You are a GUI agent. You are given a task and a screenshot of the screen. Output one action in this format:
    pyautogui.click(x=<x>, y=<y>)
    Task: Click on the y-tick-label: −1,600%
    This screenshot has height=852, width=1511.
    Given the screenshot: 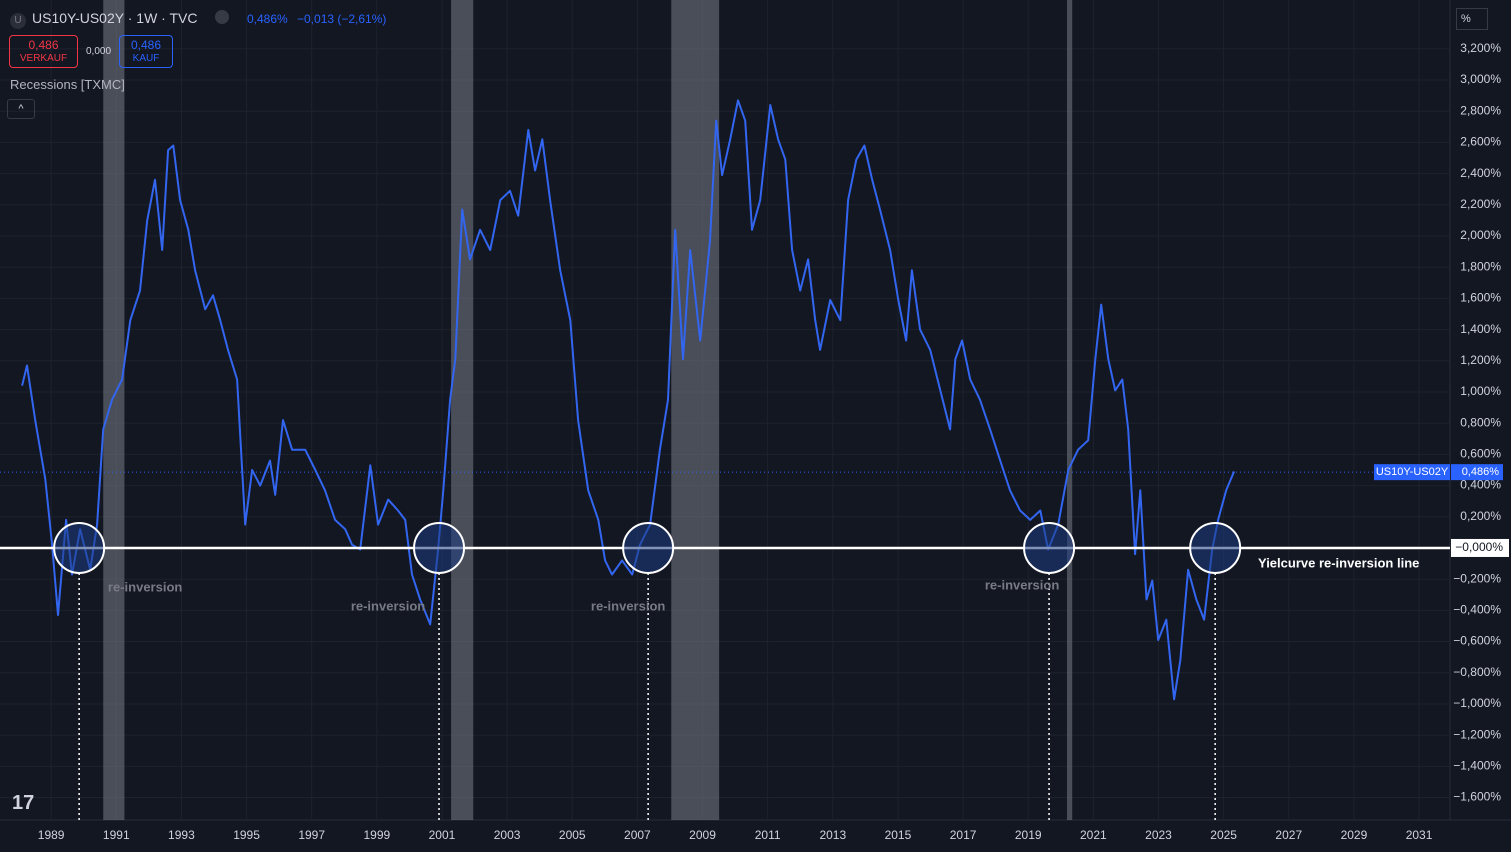 What is the action you would take?
    pyautogui.click(x=1477, y=797)
    